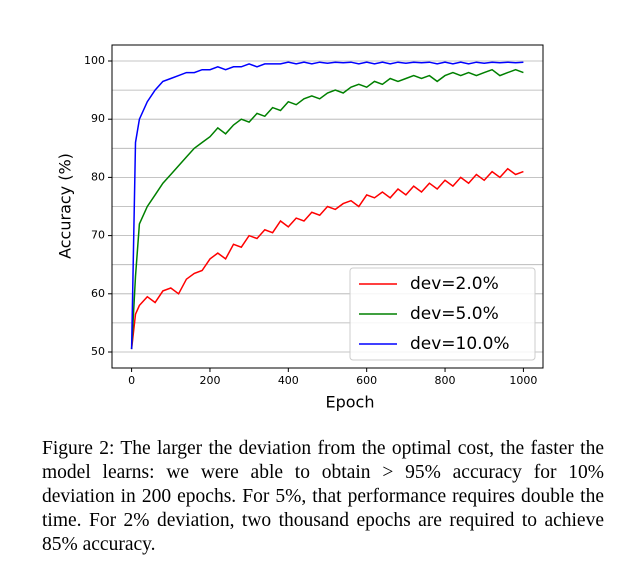 The height and width of the screenshot is (588, 626). I want to click on legend-label: dev=2.0%, so click(454, 284).